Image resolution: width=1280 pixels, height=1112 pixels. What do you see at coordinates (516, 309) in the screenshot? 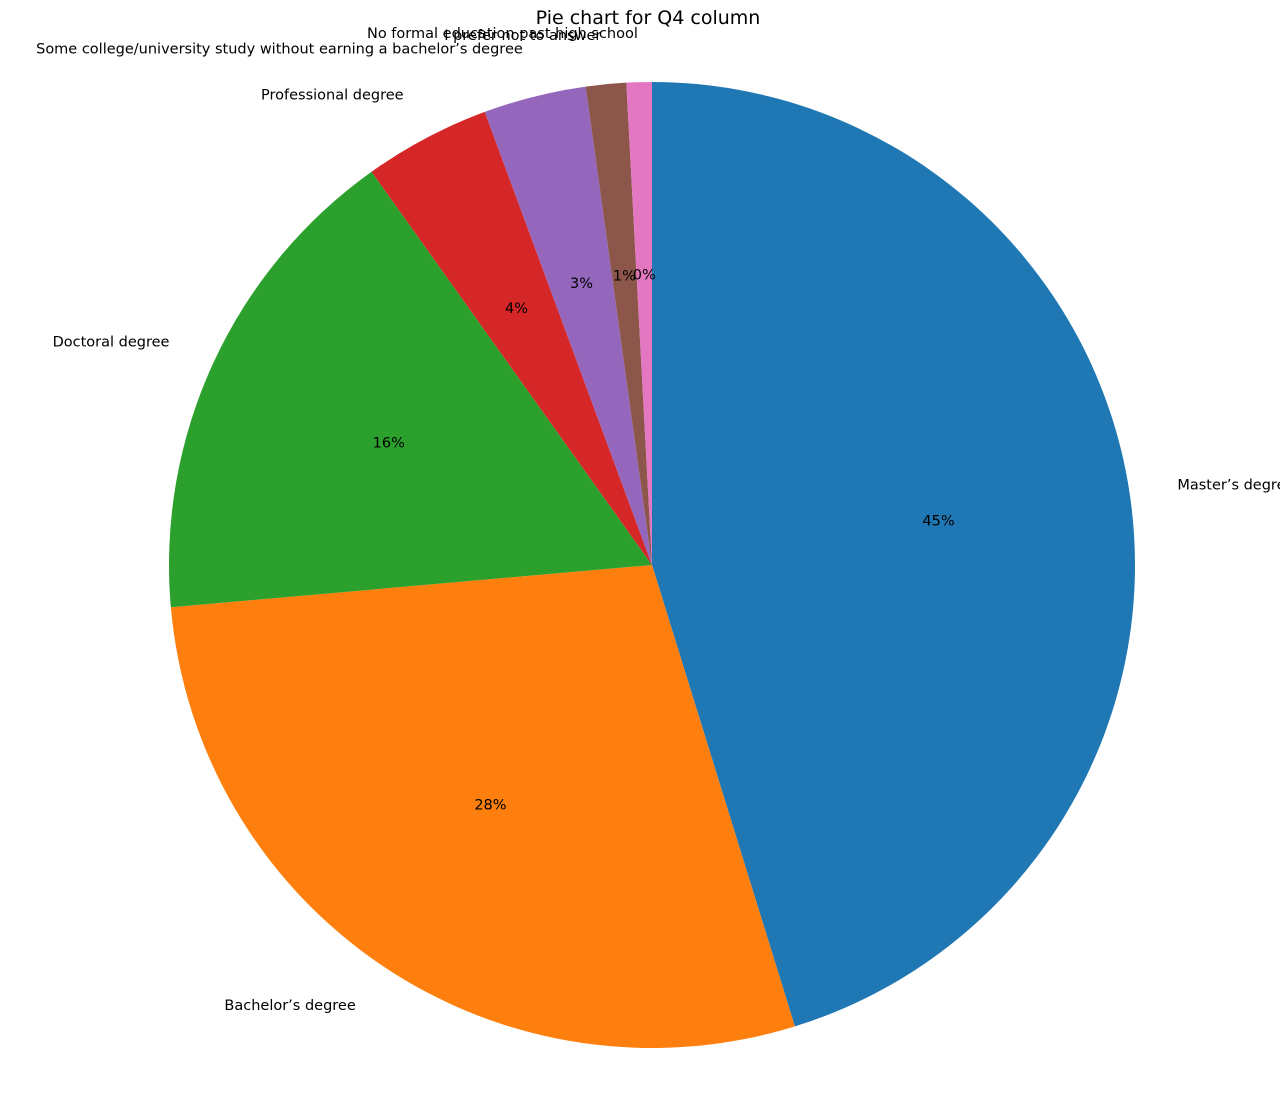
I see `slice-percent-label: 4%` at bounding box center [516, 309].